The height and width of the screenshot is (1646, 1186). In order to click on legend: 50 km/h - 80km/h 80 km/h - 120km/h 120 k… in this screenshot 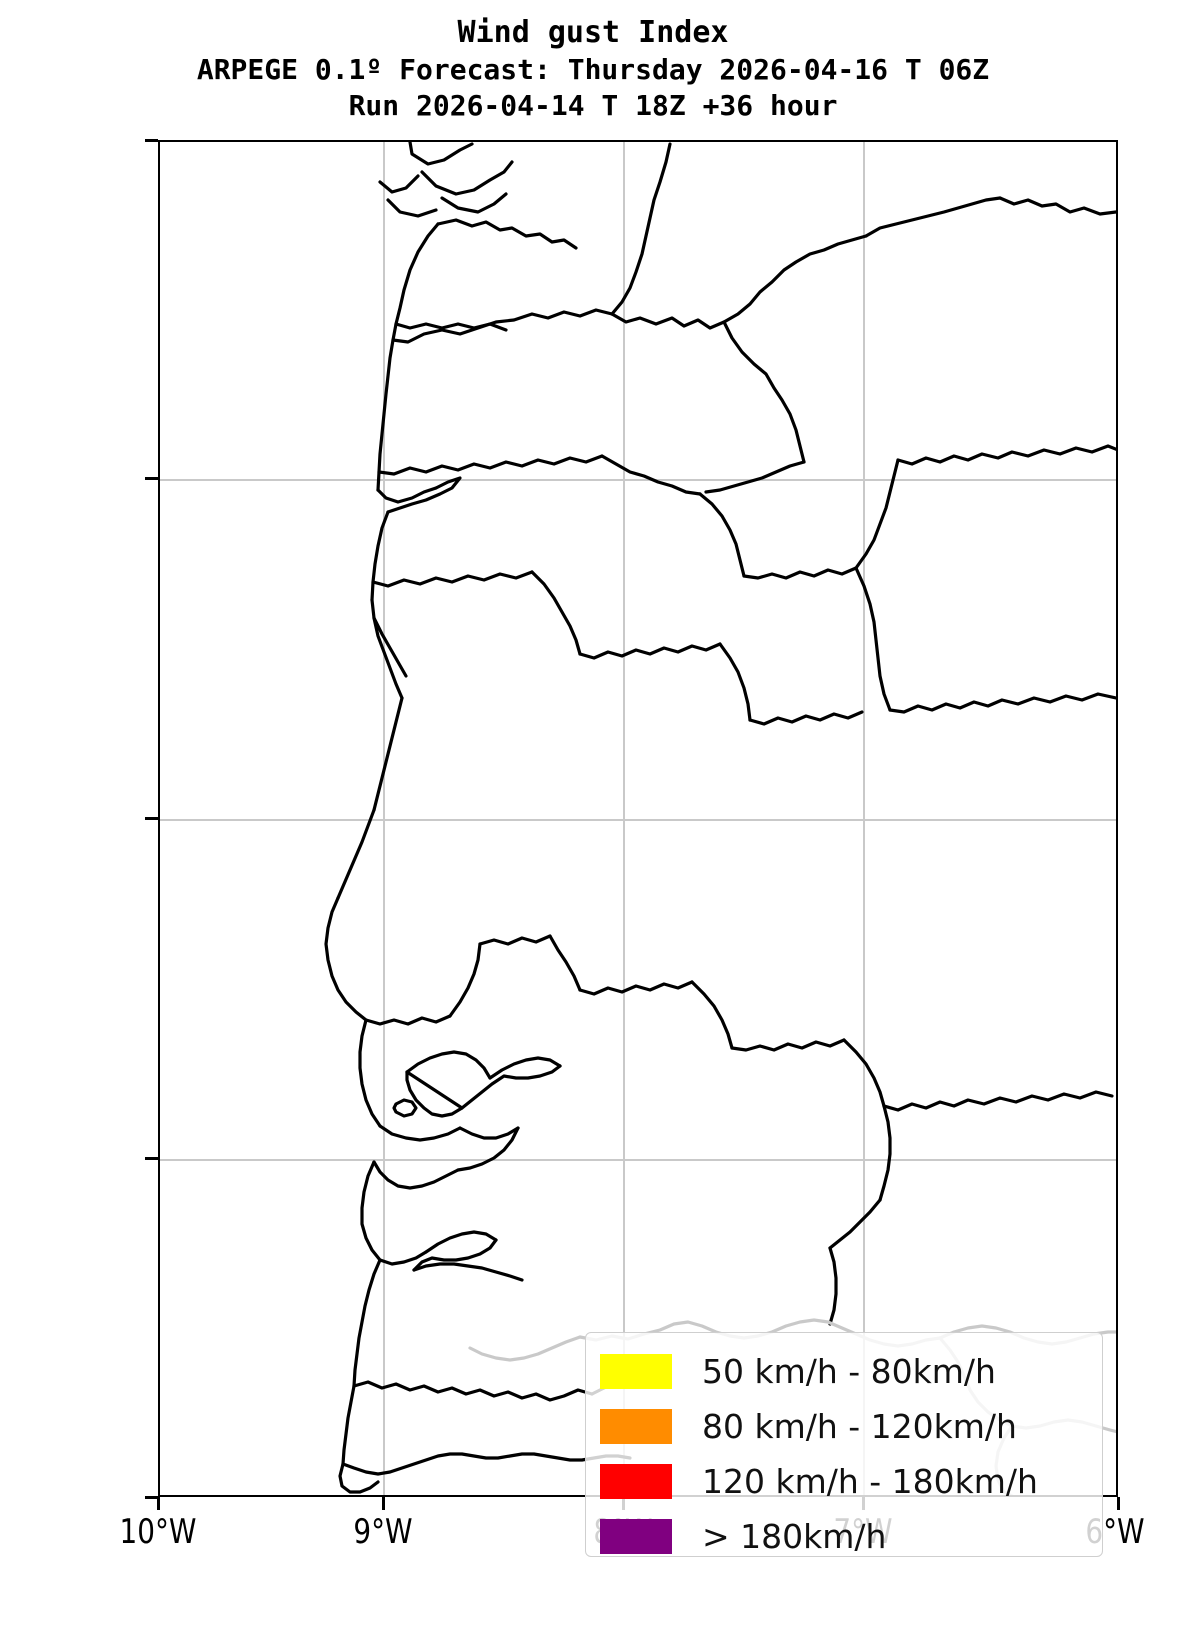, I will do `click(844, 1444)`.